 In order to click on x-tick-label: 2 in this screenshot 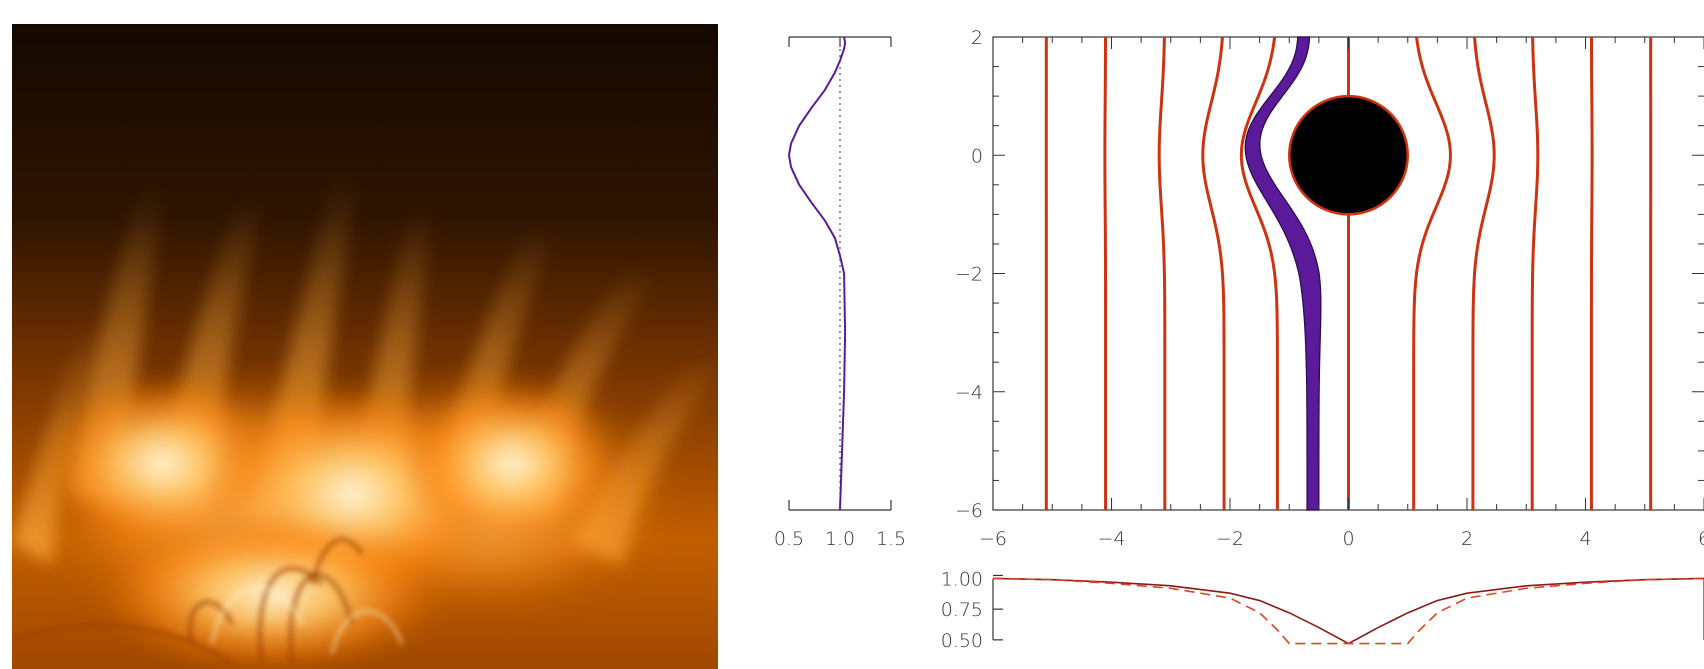, I will do `click(1467, 539)`.